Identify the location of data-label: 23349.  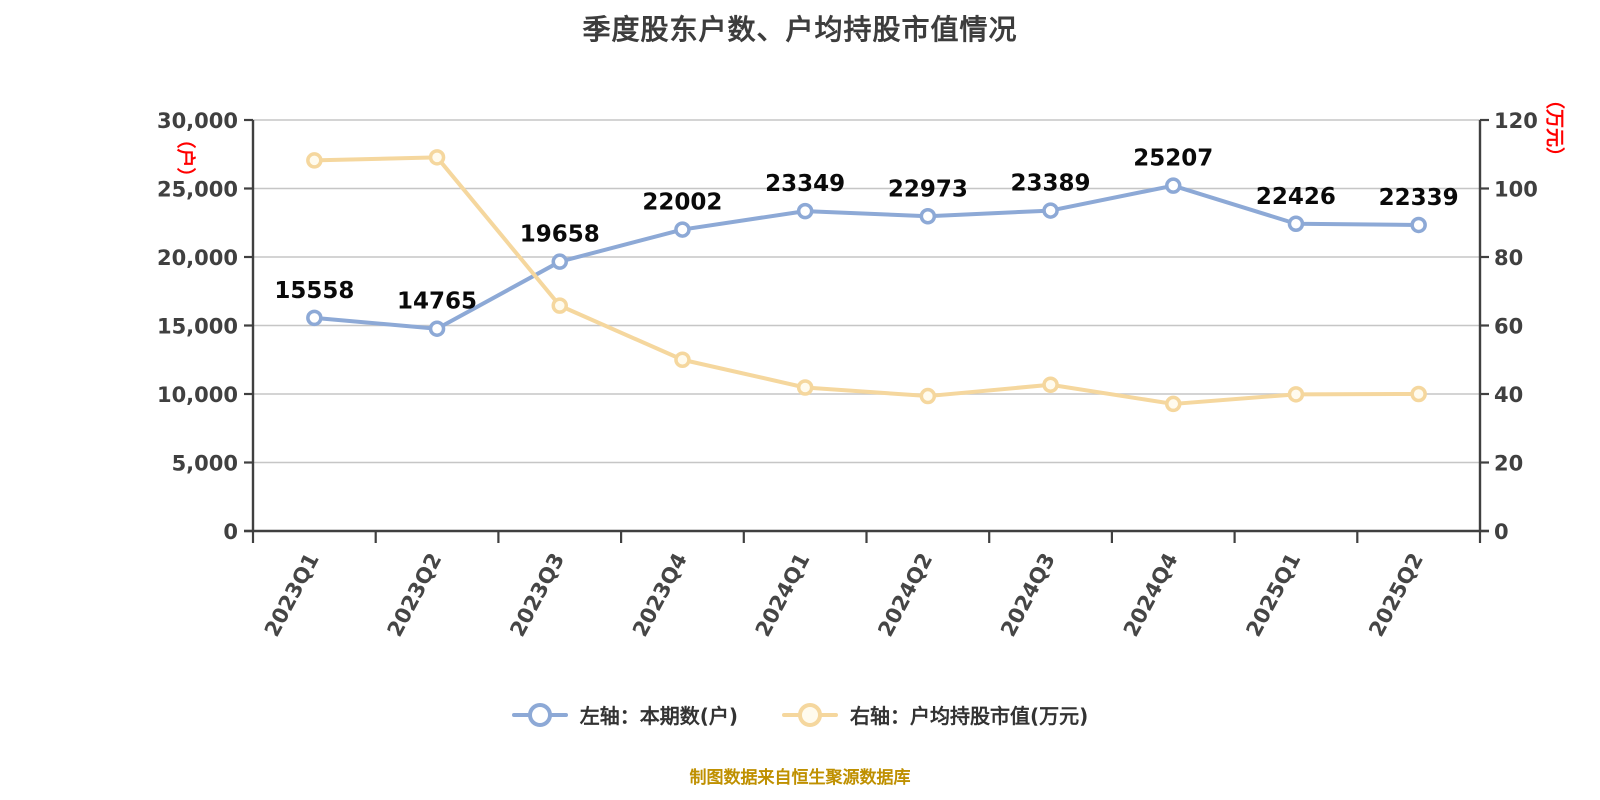
(805, 184).